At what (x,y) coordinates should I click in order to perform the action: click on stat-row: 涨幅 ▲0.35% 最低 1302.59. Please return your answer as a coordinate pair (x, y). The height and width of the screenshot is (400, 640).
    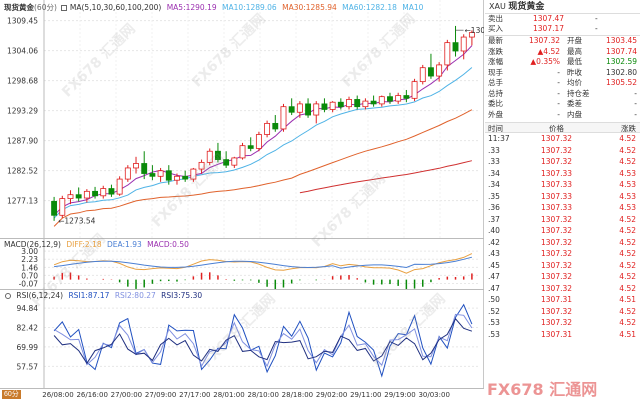
    Looking at the image, I should click on (562, 62).